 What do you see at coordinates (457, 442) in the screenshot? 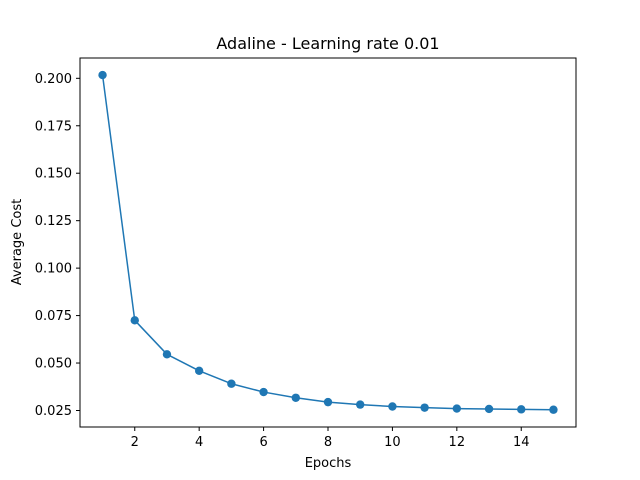
I see `x-tick-label: 12` at bounding box center [457, 442].